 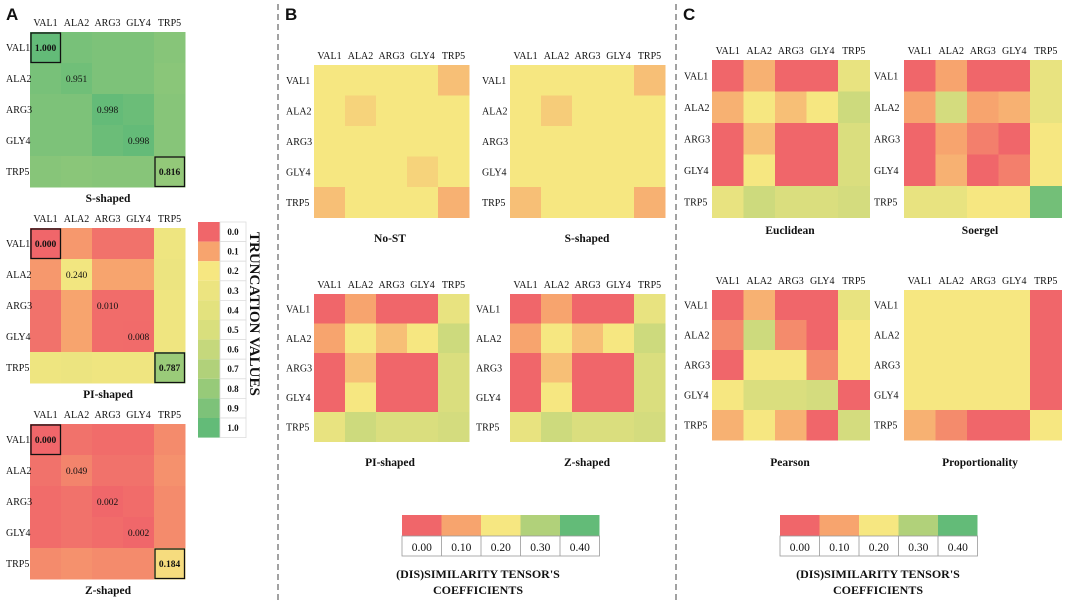 I want to click on cell-value-label: 0.998, so click(x=108, y=111).